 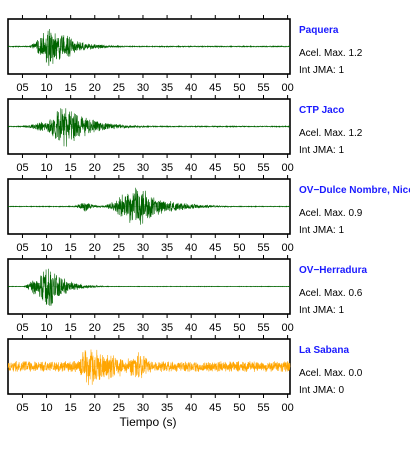 I want to click on max-acceleration: Acel. Max. 0.0, so click(x=331, y=373).